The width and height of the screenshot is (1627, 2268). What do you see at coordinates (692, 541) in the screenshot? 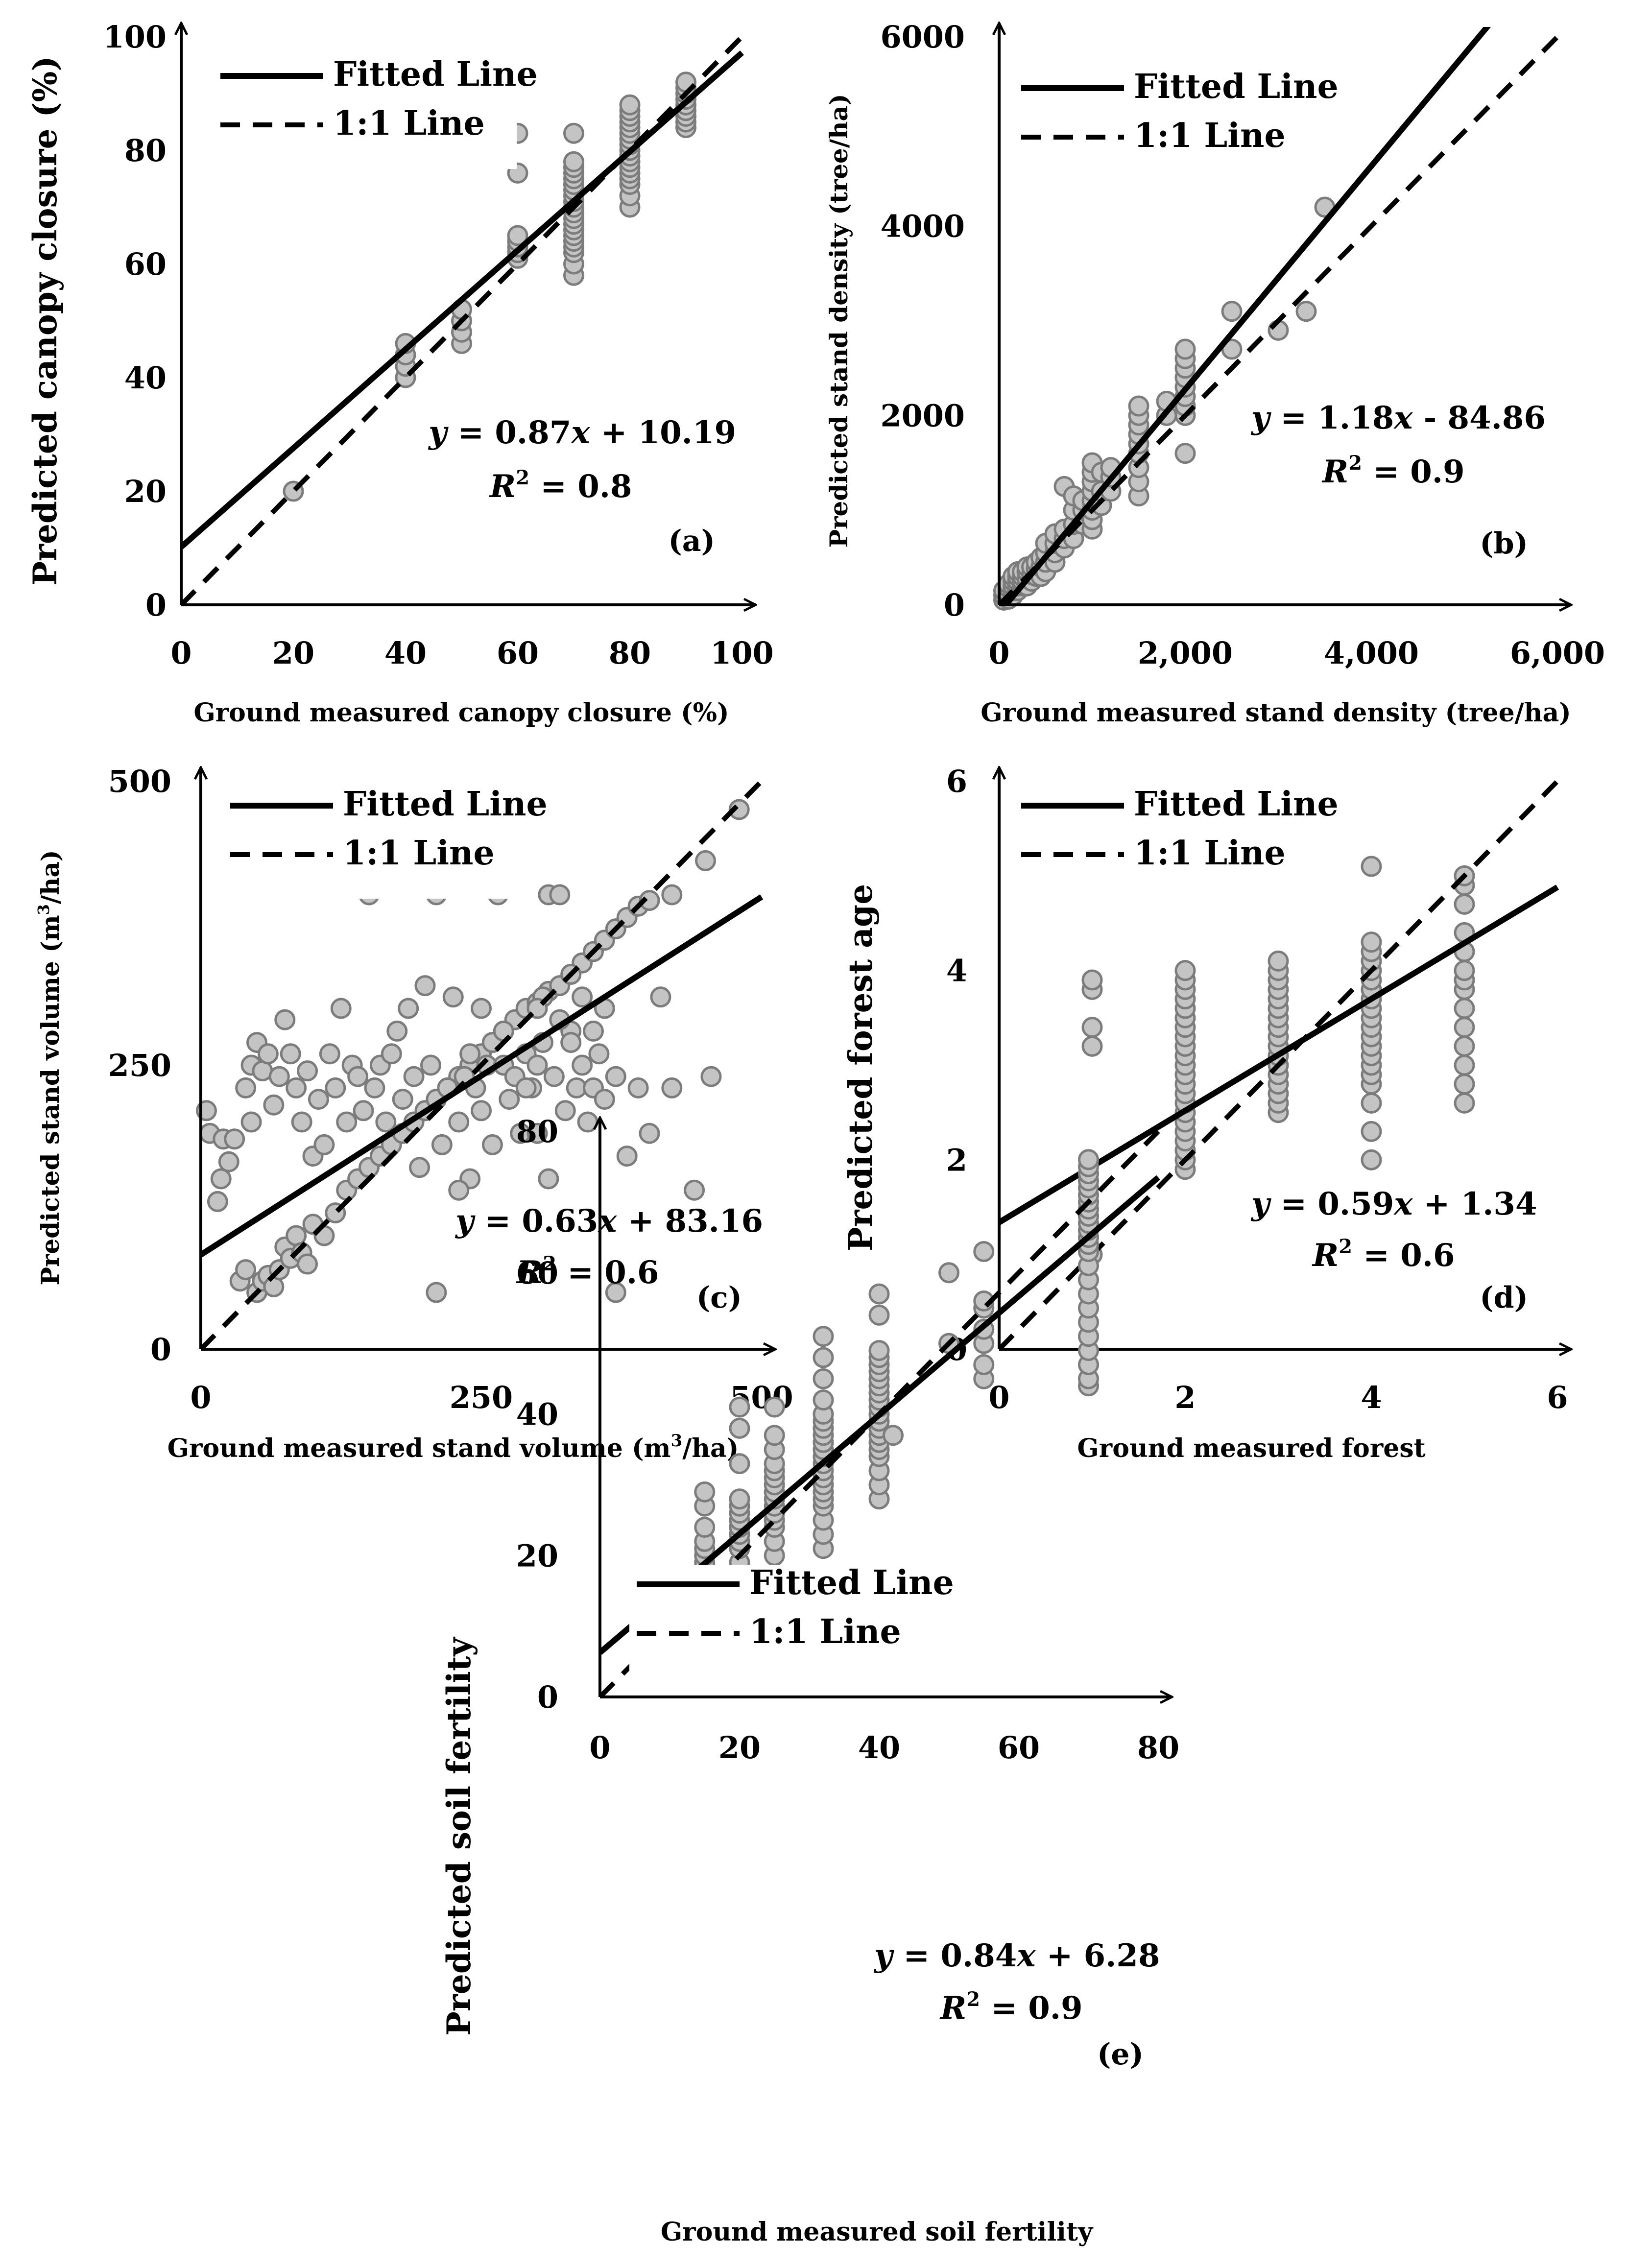
I see `panel-label: (a)` at bounding box center [692, 541].